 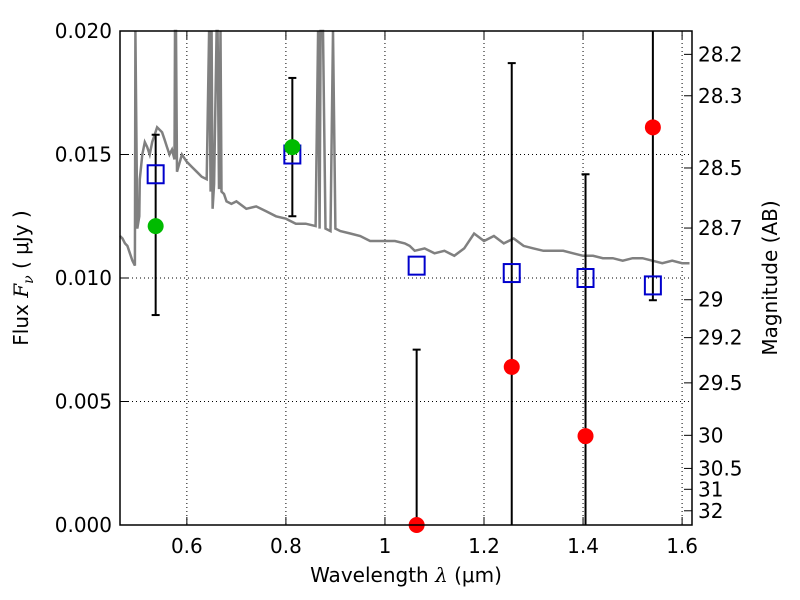 I want to click on x-tick-label: 0.6, so click(x=187, y=546).